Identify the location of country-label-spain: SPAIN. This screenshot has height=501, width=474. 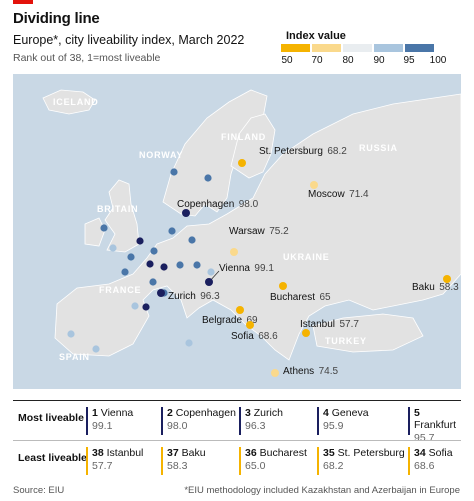
(74, 357).